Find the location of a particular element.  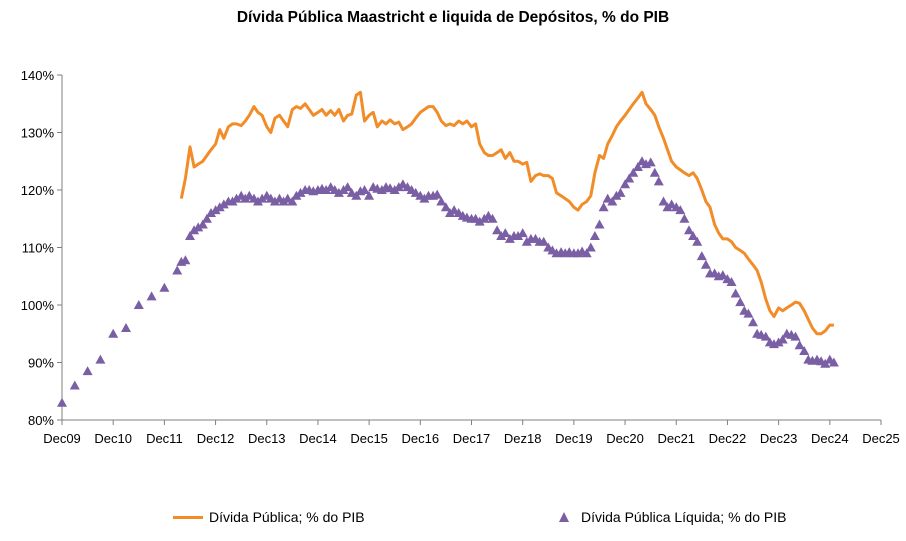

legend-line-swatch is located at coordinates (188, 517).